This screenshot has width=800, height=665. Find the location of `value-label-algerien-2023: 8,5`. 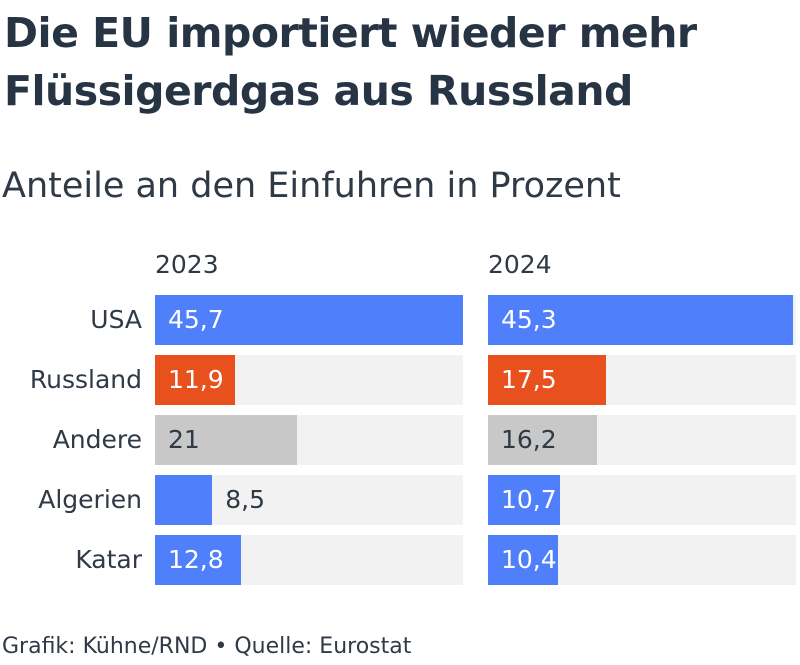

value-label-algerien-2023: 8,5 is located at coordinates (245, 499).